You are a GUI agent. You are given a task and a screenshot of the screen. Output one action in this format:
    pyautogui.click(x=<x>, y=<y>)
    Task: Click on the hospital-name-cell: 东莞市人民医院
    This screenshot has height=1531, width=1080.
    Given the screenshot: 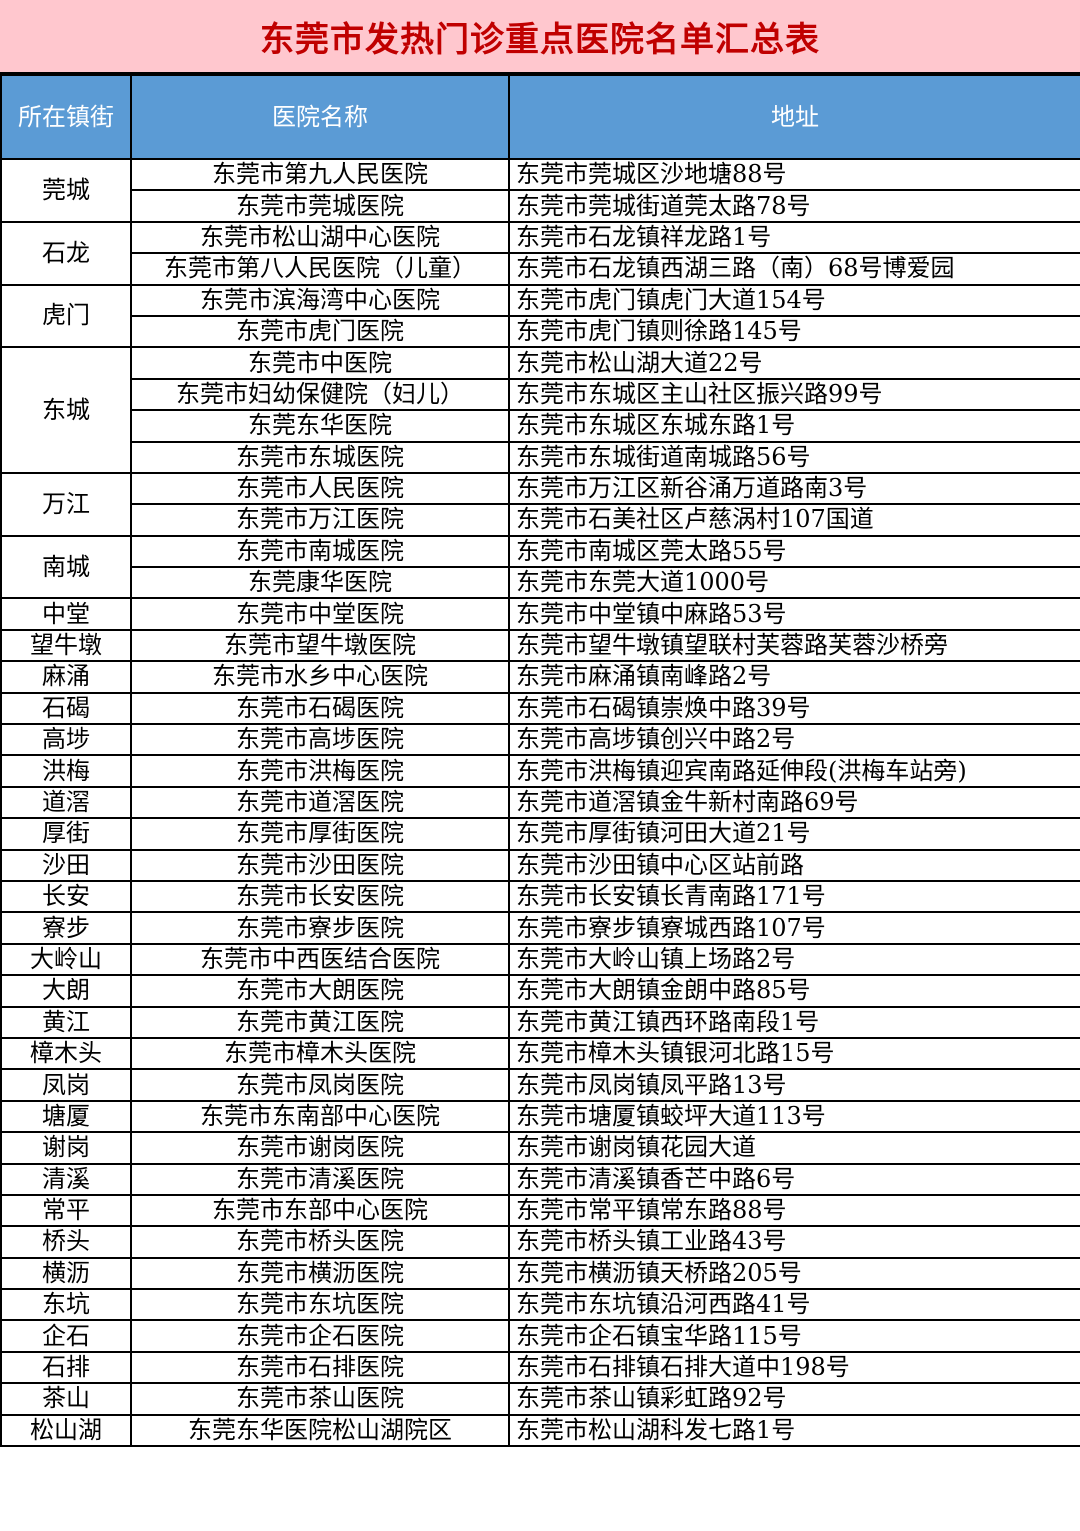 What is the action you would take?
    pyautogui.click(x=320, y=488)
    